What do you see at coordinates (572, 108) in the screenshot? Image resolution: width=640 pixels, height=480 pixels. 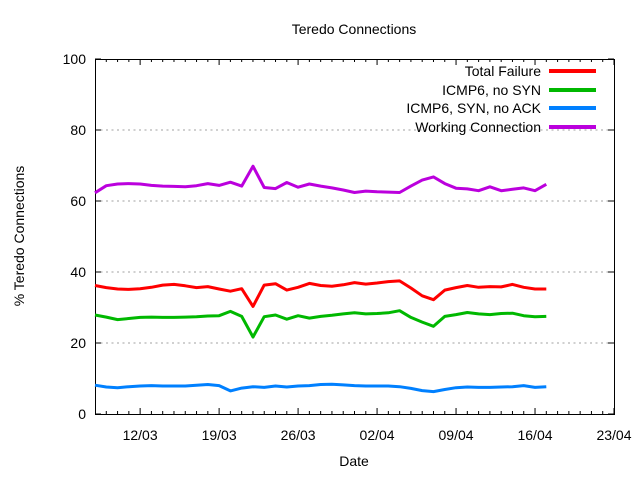 I see `legend-swatch-icmp6-syn-no-ack` at bounding box center [572, 108].